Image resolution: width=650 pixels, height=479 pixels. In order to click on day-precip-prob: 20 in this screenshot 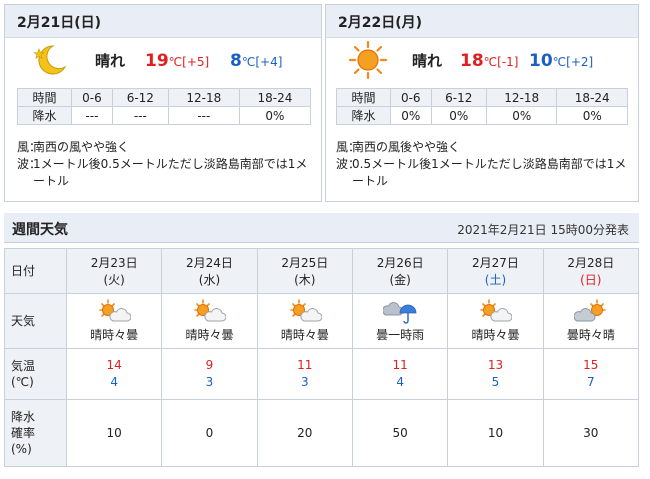, I will do `click(304, 433)`.